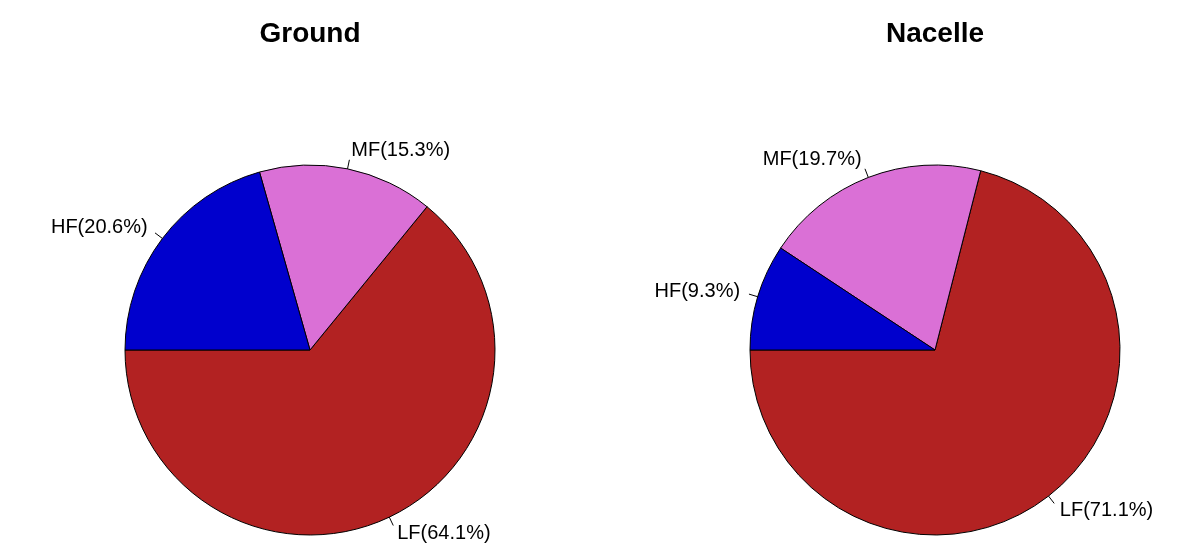  I want to click on chart-title: Nacelle, so click(935, 32).